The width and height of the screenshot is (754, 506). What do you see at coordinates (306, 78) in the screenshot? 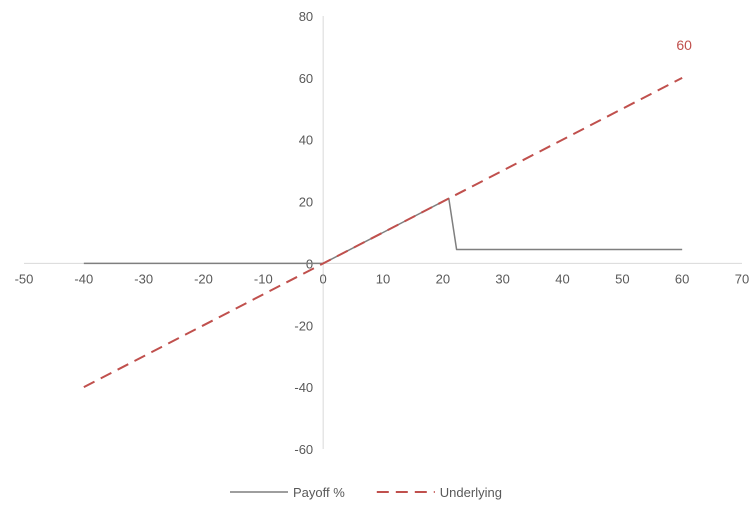
I see `y-tick-label: 60` at bounding box center [306, 78].